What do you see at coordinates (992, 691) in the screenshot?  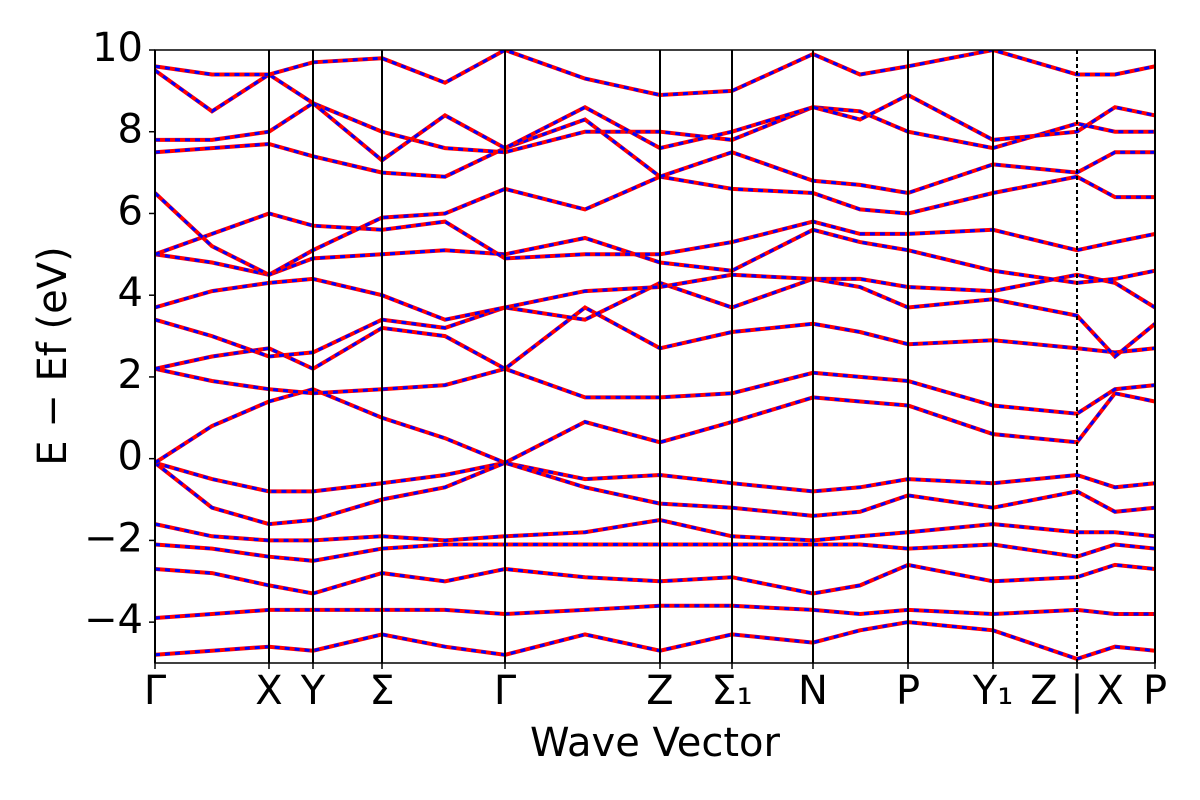 I see `x-tick-label: Y₁` at bounding box center [992, 691].